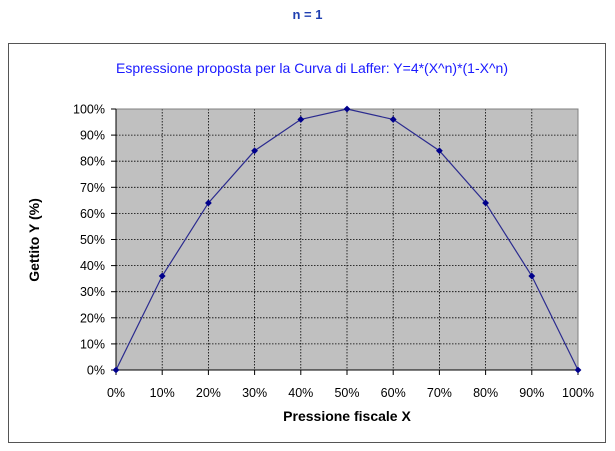 This screenshot has width=615, height=451. I want to click on y-tick-label: 30%, so click(92, 292).